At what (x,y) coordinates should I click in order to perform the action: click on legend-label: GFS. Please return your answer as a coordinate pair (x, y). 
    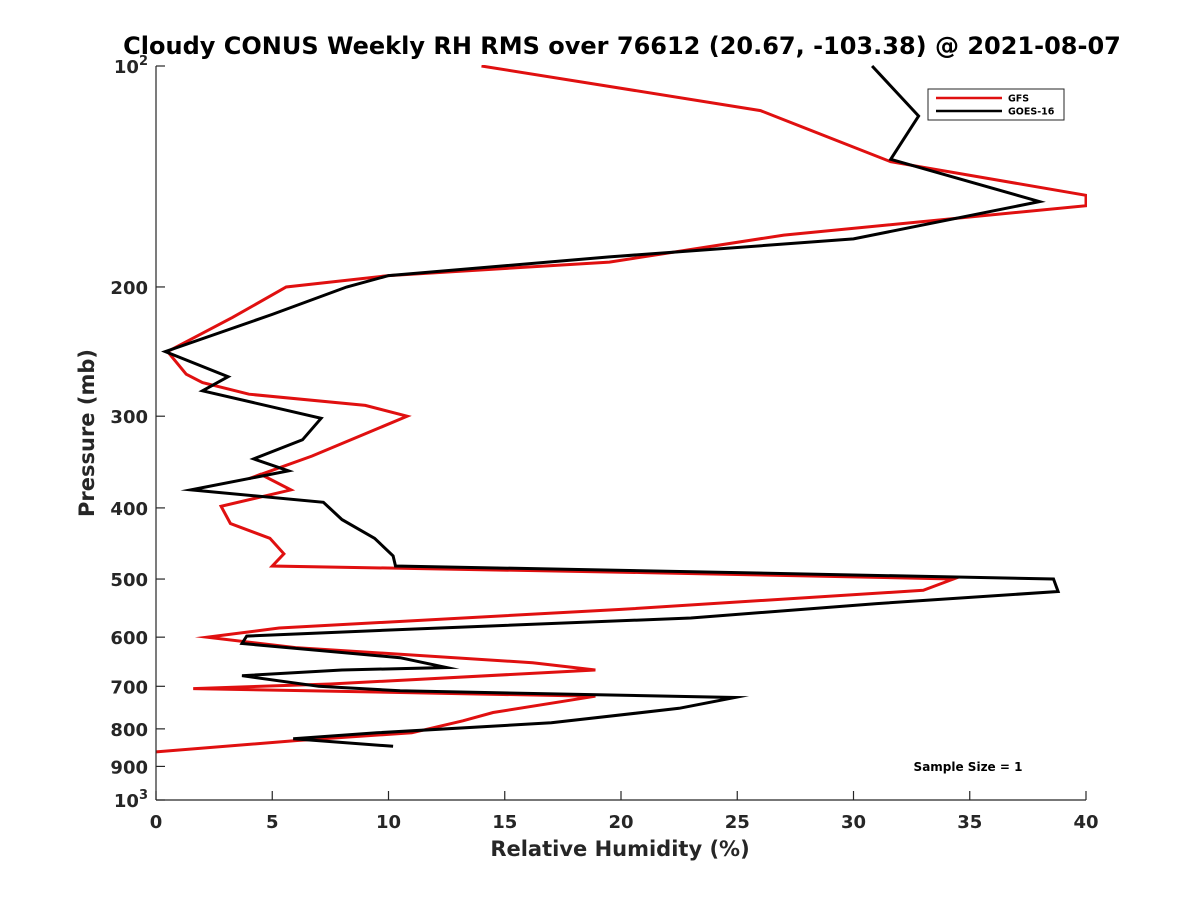
    Looking at the image, I should click on (1018, 99).